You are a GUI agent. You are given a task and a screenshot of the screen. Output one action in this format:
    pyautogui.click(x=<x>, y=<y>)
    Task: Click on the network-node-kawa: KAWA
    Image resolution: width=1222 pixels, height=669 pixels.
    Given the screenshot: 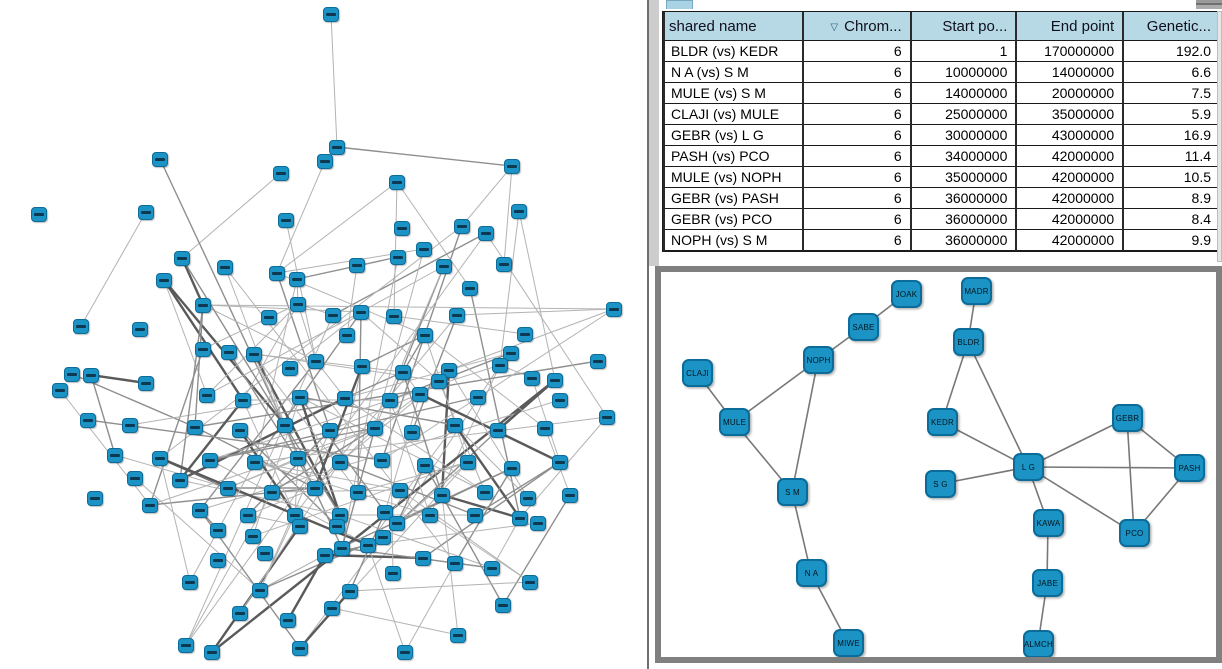 What is the action you would take?
    pyautogui.click(x=1048, y=523)
    